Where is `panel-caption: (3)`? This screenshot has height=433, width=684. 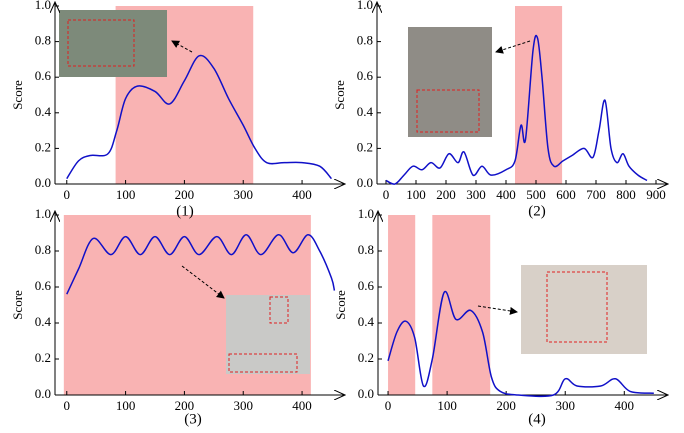 panel-caption: (3) is located at coordinates (193, 419).